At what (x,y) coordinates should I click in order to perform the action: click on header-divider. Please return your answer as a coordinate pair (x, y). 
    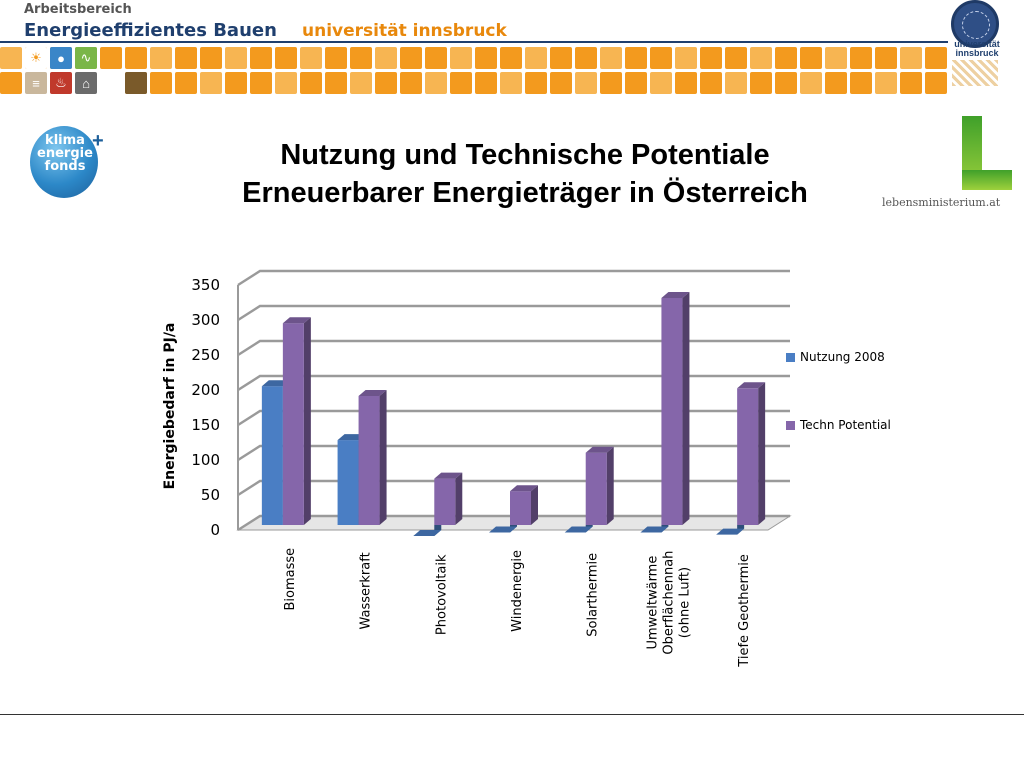
    Looking at the image, I should click on (474, 42).